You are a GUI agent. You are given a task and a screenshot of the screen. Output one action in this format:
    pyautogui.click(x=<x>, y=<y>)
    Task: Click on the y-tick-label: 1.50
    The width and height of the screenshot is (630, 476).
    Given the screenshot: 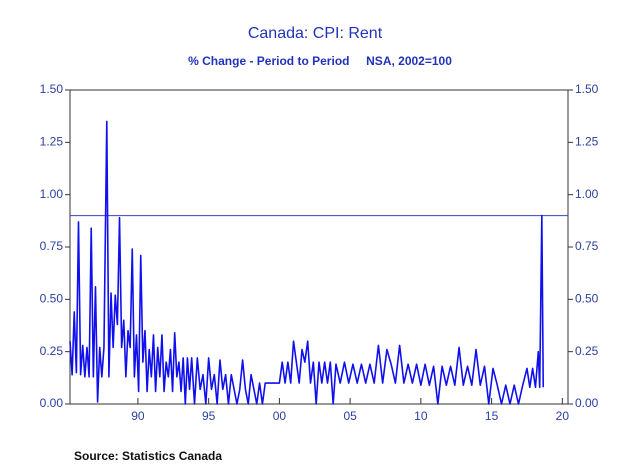 What is the action you would take?
    pyautogui.click(x=52, y=89)
    